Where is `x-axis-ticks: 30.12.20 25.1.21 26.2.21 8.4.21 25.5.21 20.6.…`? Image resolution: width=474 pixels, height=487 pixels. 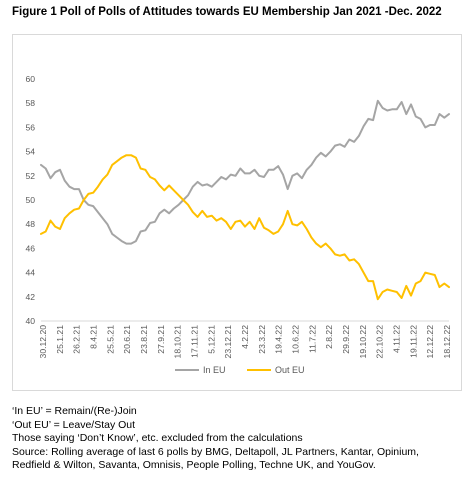
x-axis-ticks: 30.12.20 25.1.21 26.2.21 8.4.21 25.5.21 20.6.… is located at coordinates (245, 342).